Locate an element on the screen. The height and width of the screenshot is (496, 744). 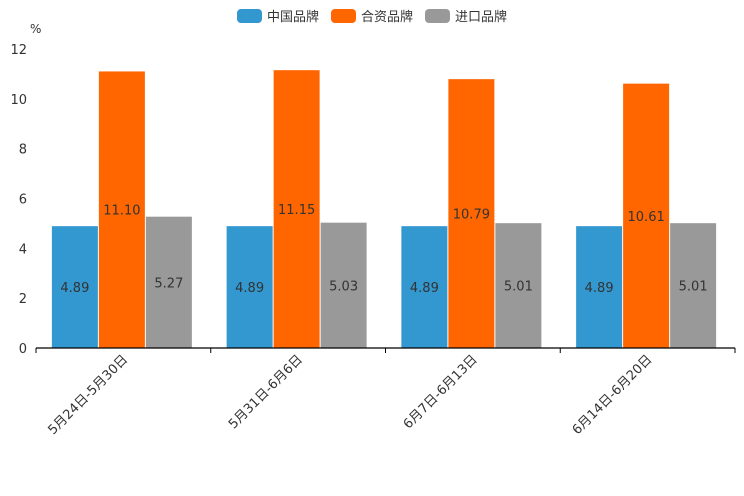
legend-label-imported: 进口品牌 is located at coordinates (481, 17).